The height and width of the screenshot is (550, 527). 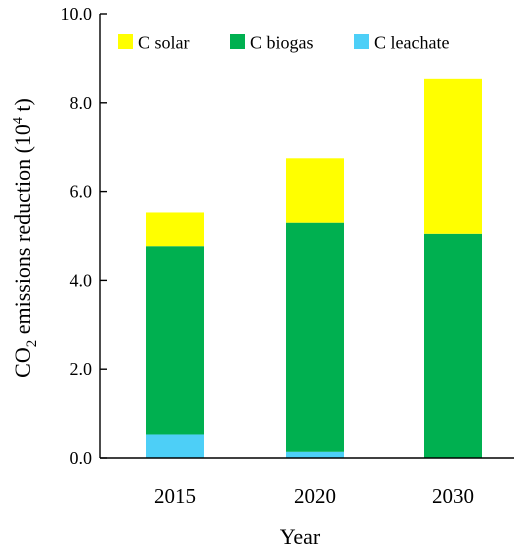 What do you see at coordinates (175, 446) in the screenshot?
I see `bar-c-leachate-2015` at bounding box center [175, 446].